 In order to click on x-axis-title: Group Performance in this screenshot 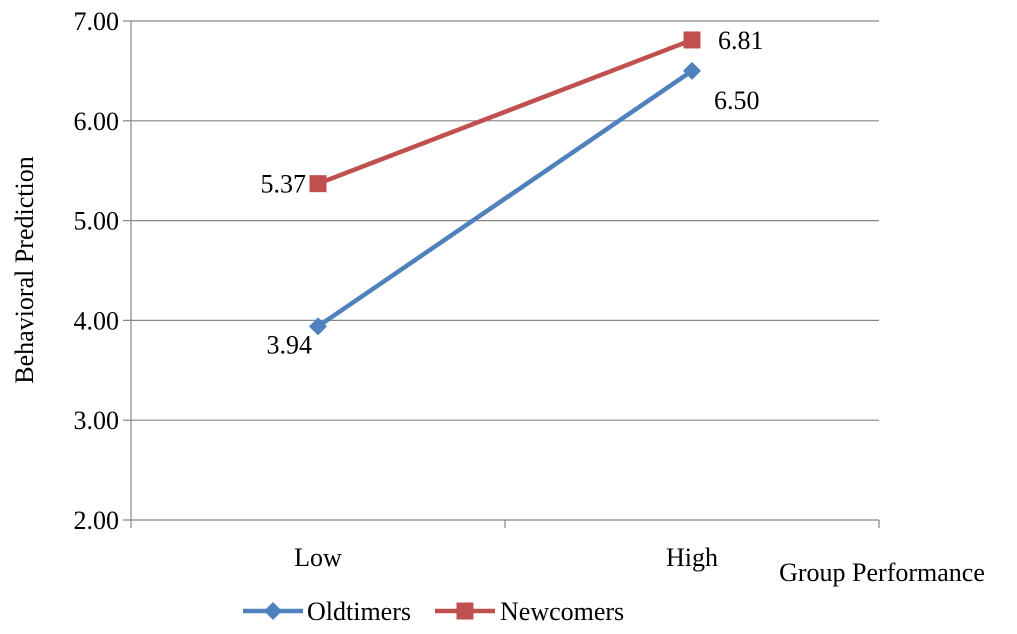, I will do `click(882, 572)`.